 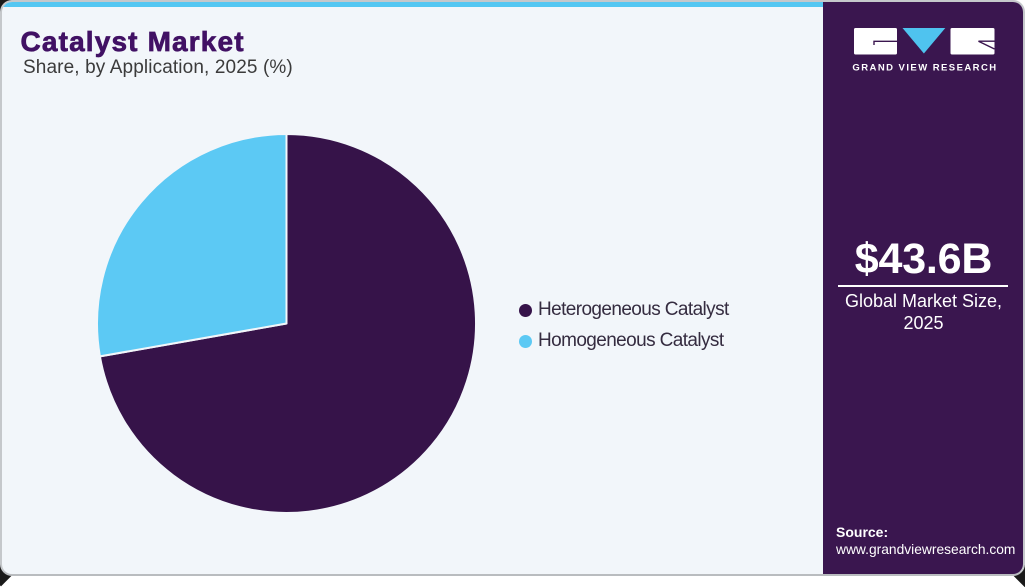 What do you see at coordinates (924, 68) in the screenshot?
I see `svg-text: GRAND VIEW RESEARCH` at bounding box center [924, 68].